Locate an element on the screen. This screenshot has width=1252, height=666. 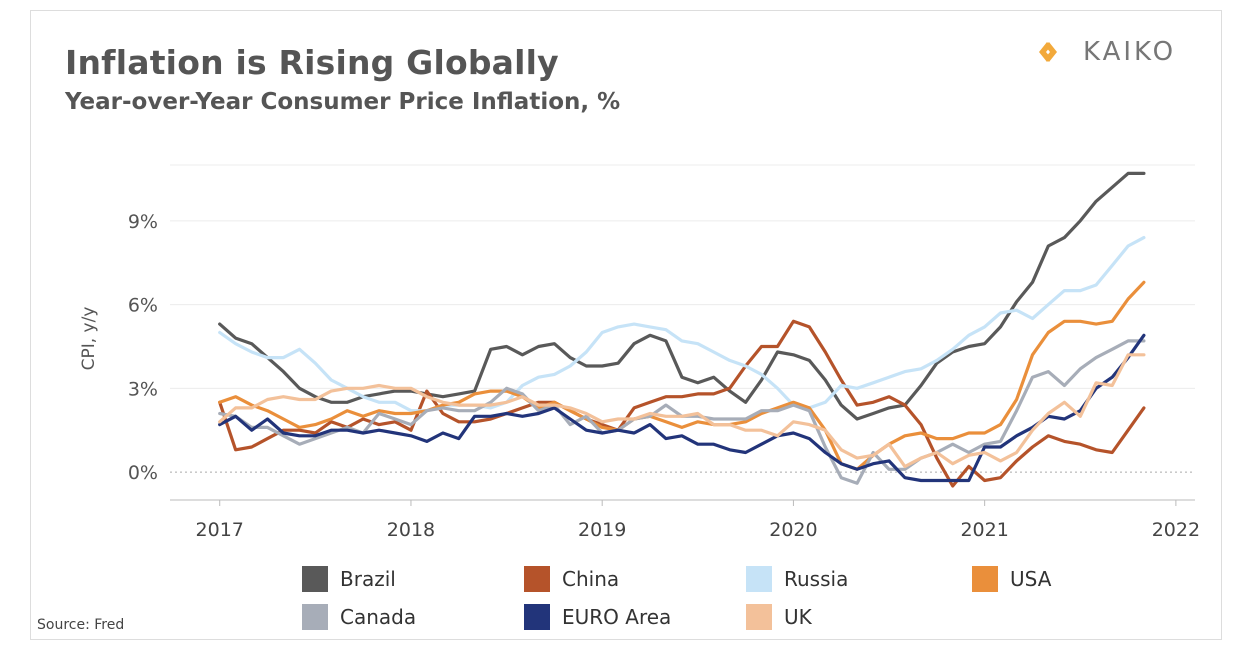
x-tick-label: 2018 is located at coordinates (411, 530).